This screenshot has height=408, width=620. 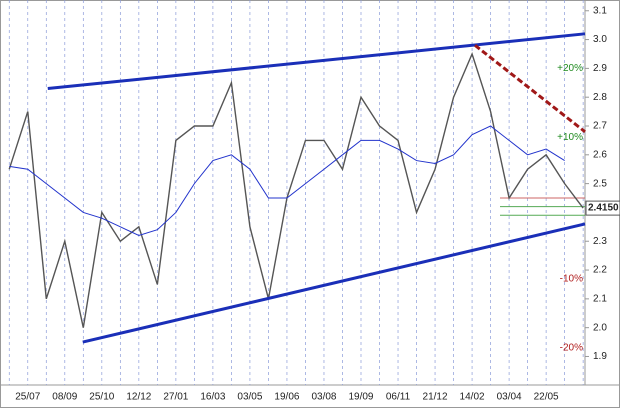 What do you see at coordinates (138, 397) in the screenshot?
I see `x-tick-label: 12/12` at bounding box center [138, 397].